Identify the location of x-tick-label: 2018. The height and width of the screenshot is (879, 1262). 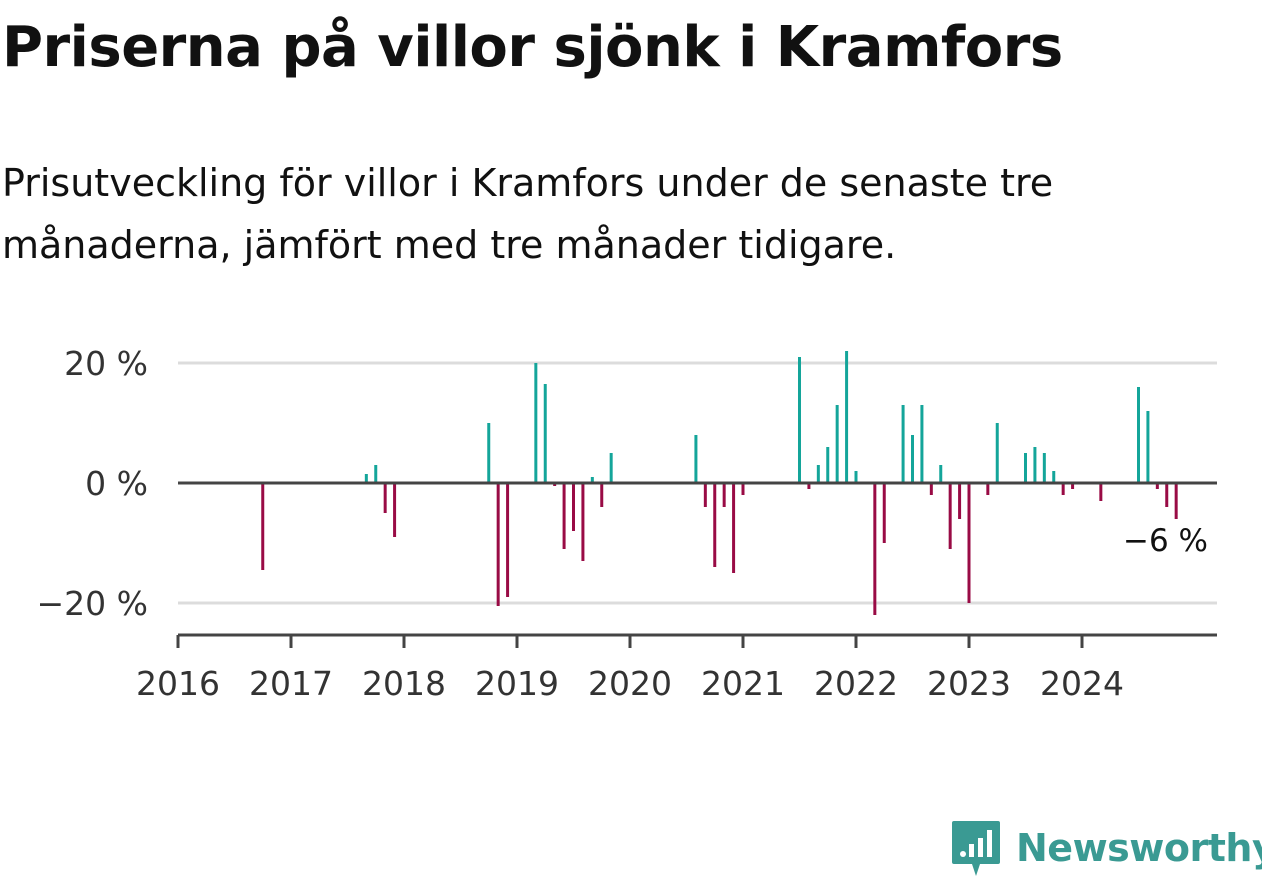
(404, 683).